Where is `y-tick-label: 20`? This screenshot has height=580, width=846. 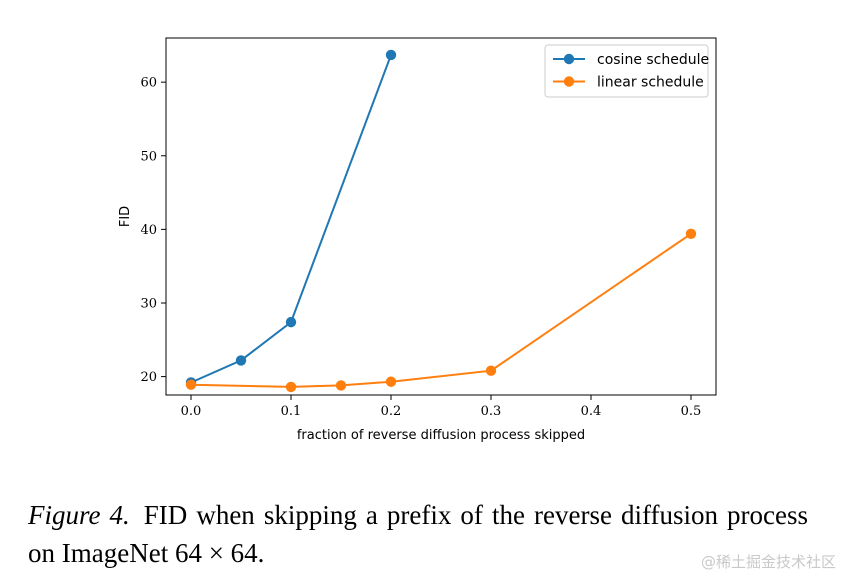 y-tick-label: 20 is located at coordinates (148, 377).